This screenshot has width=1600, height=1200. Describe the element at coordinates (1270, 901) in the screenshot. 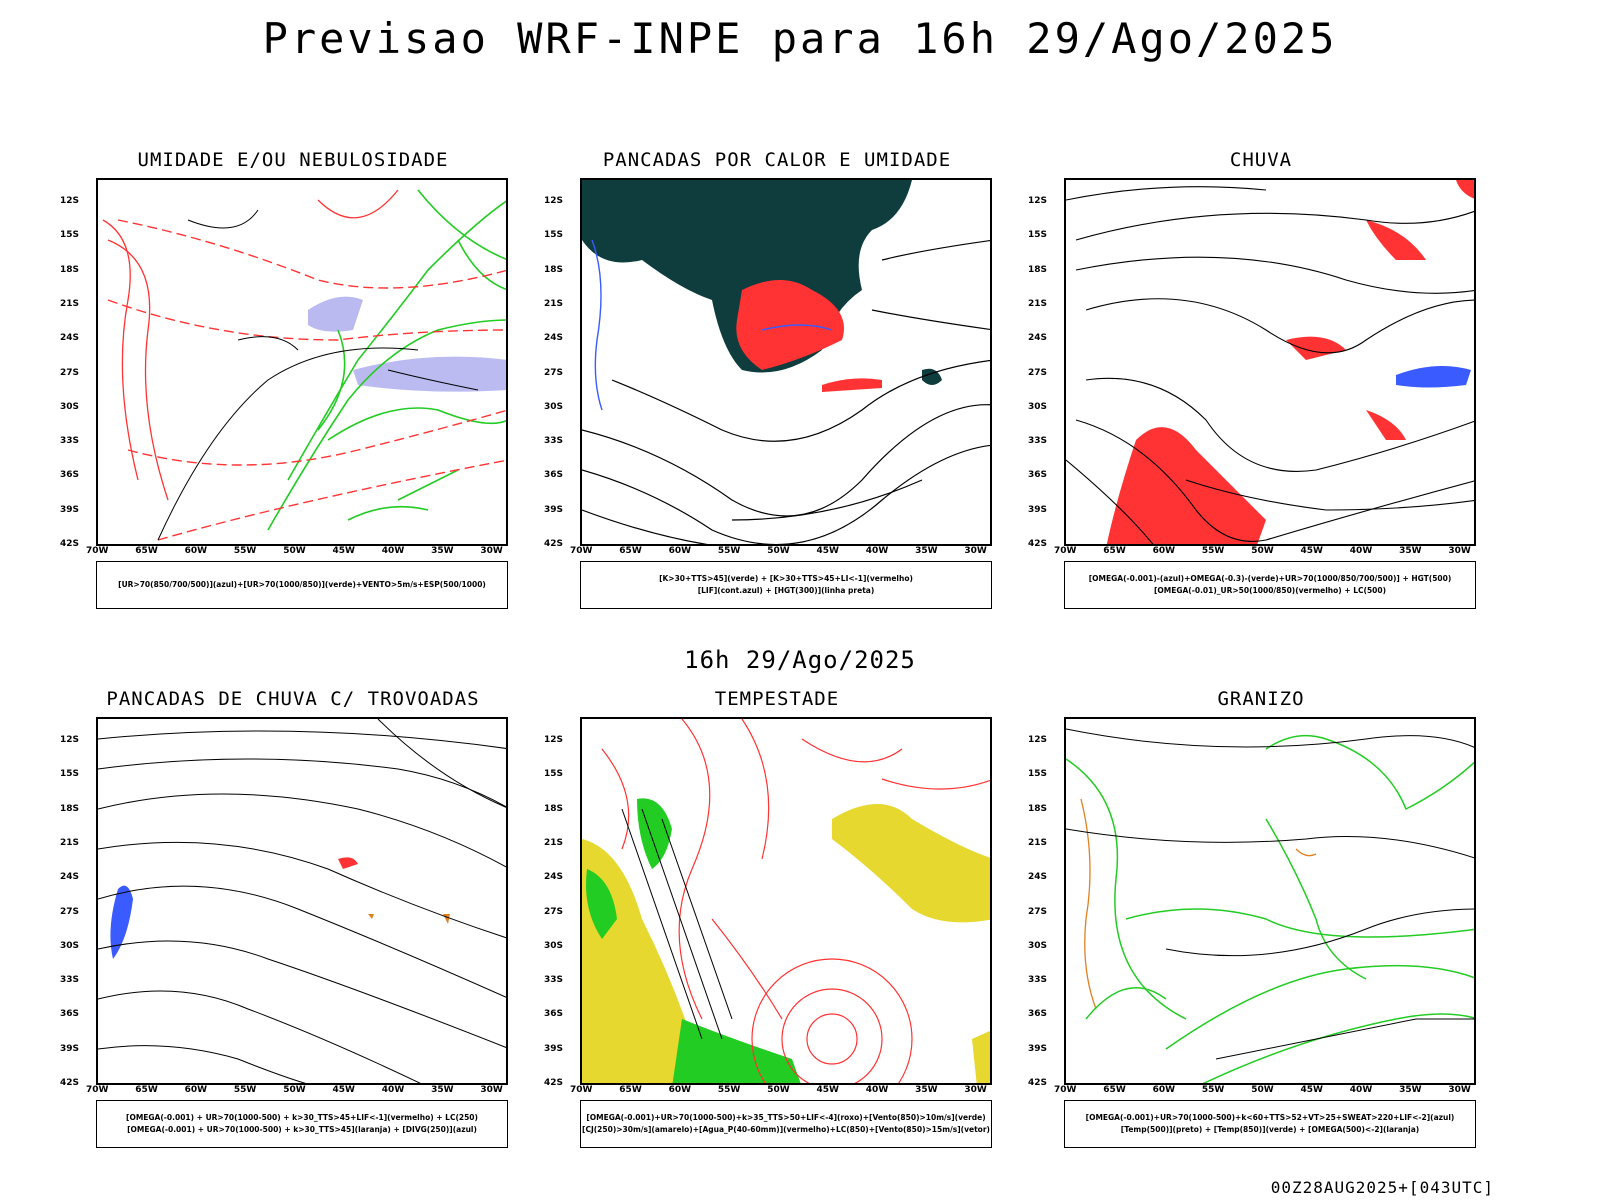

I see `map-granizo` at that location.